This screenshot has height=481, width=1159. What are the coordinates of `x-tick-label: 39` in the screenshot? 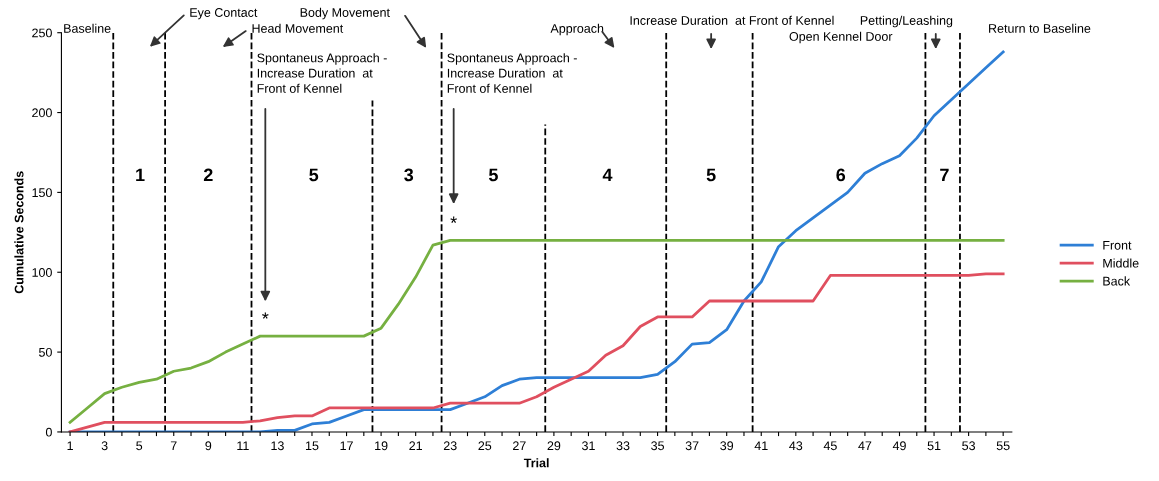 It's located at (727, 446).